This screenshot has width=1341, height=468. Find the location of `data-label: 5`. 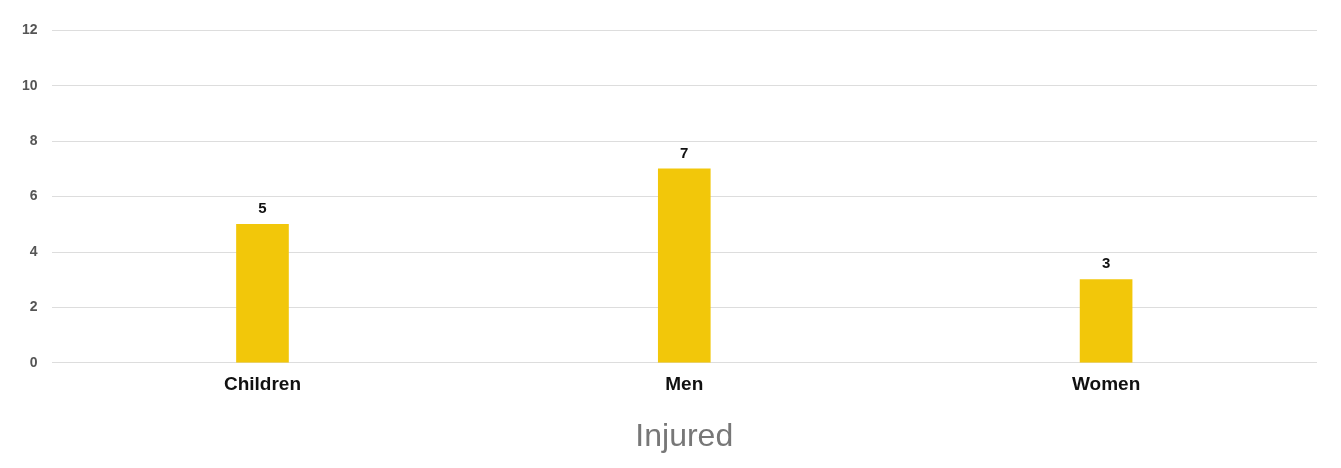

data-label: 5 is located at coordinates (262, 207).